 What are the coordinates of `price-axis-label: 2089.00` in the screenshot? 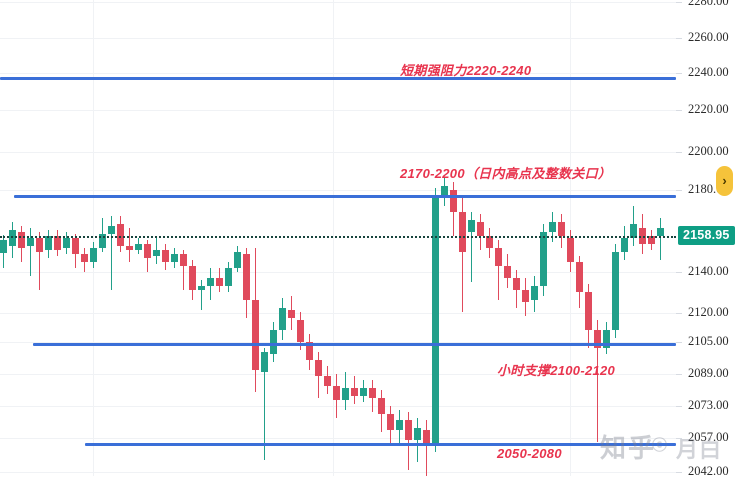 It's located at (708, 373).